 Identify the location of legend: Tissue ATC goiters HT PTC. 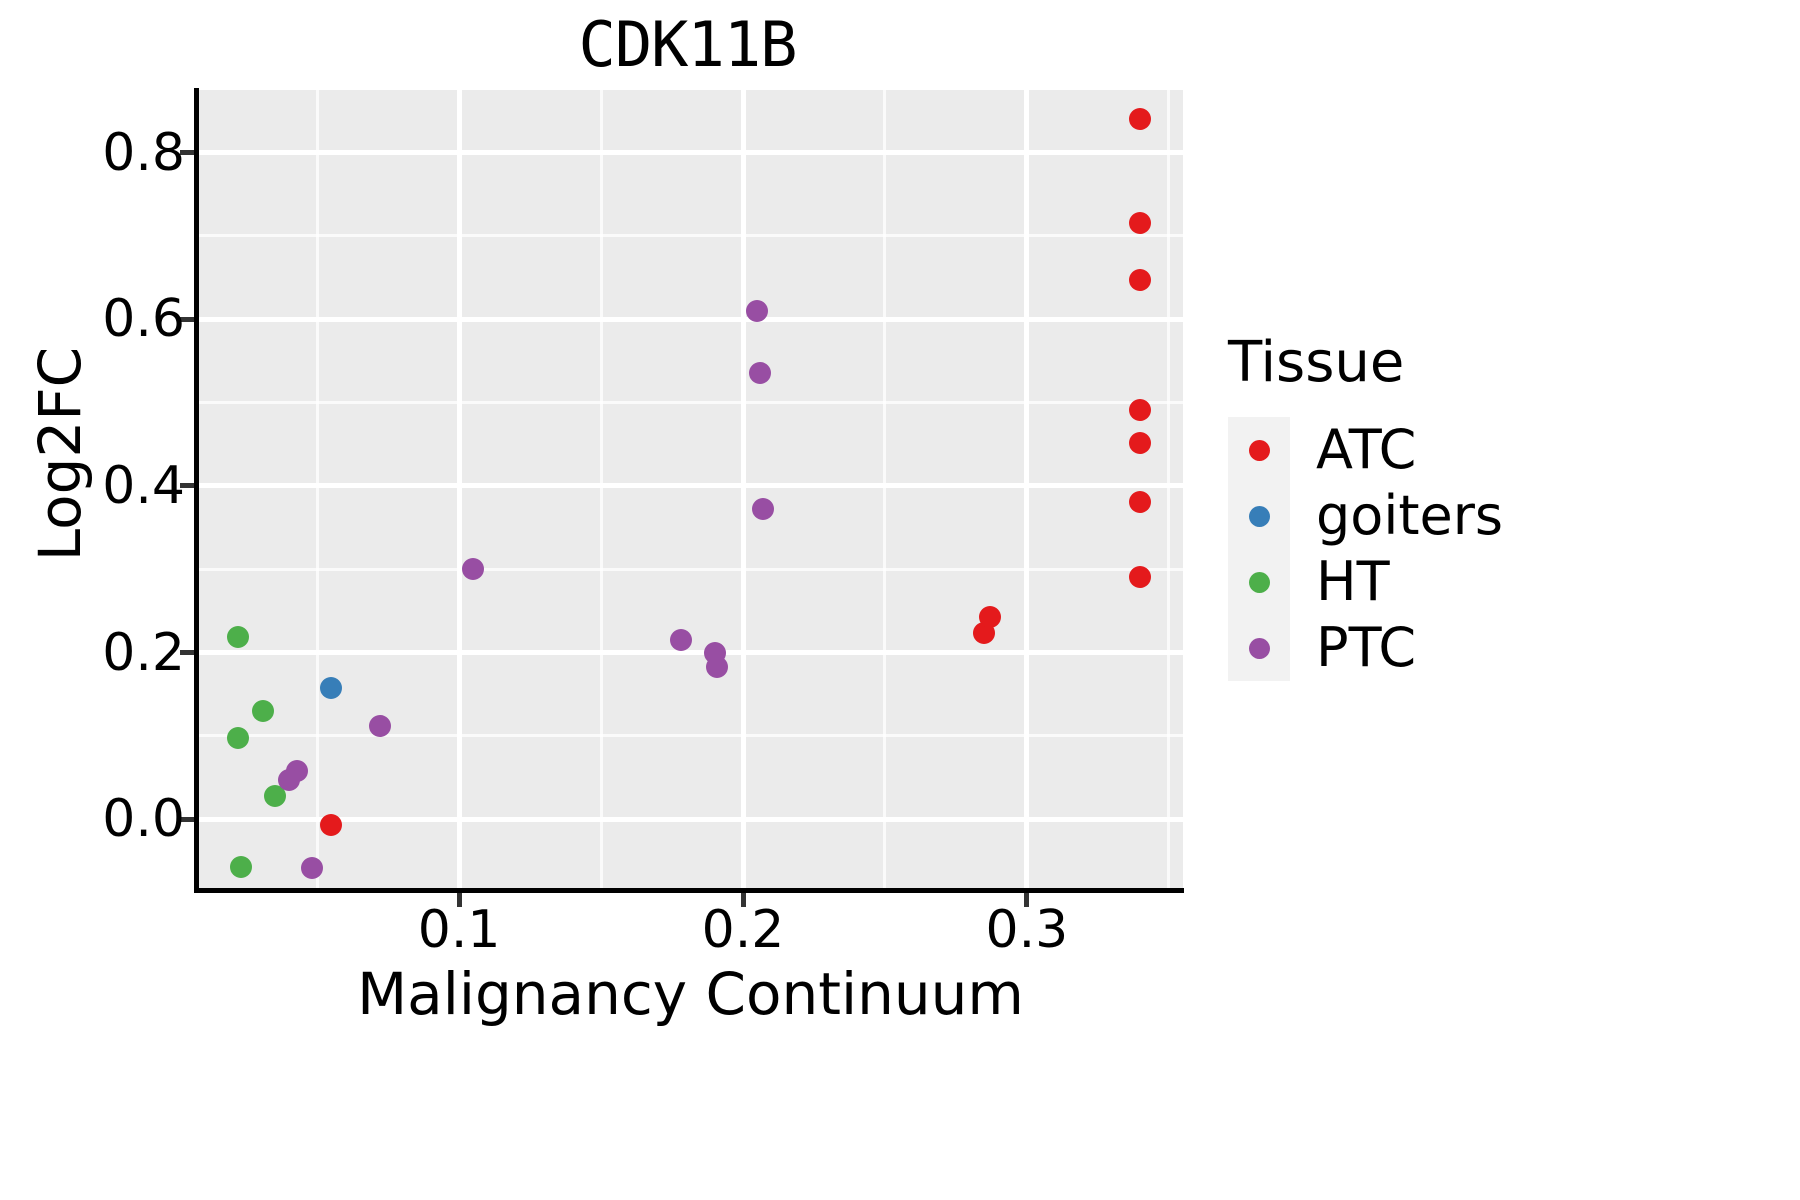
(1438, 505).